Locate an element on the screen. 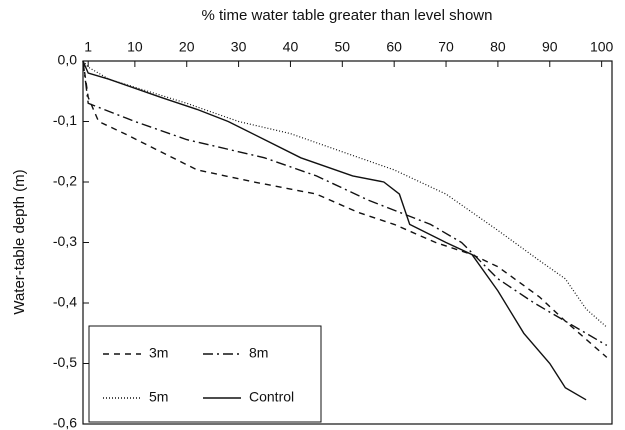 The width and height of the screenshot is (625, 430). y-axis-title: Water-table depth (m) is located at coordinates (19, 241).